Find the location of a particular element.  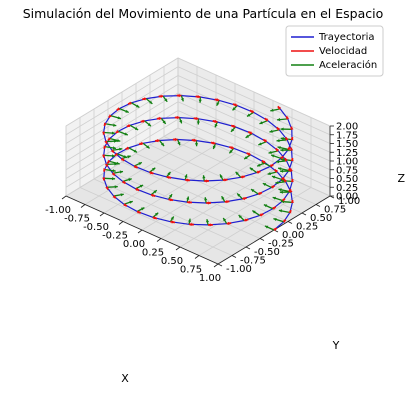

y-tick-label: -0.25 is located at coordinates (281, 244).